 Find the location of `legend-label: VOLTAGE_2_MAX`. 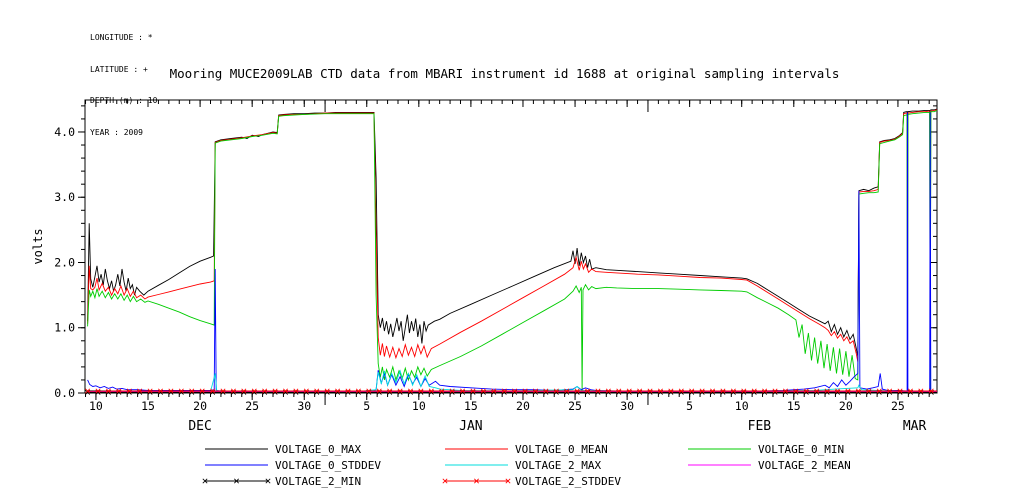

legend-label: VOLTAGE_2_MAX is located at coordinates (558, 465).